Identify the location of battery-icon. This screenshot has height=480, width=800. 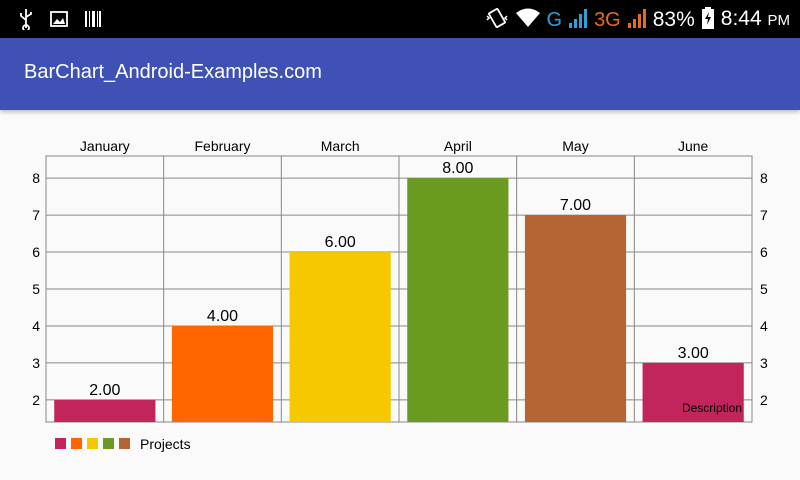
(708, 20).